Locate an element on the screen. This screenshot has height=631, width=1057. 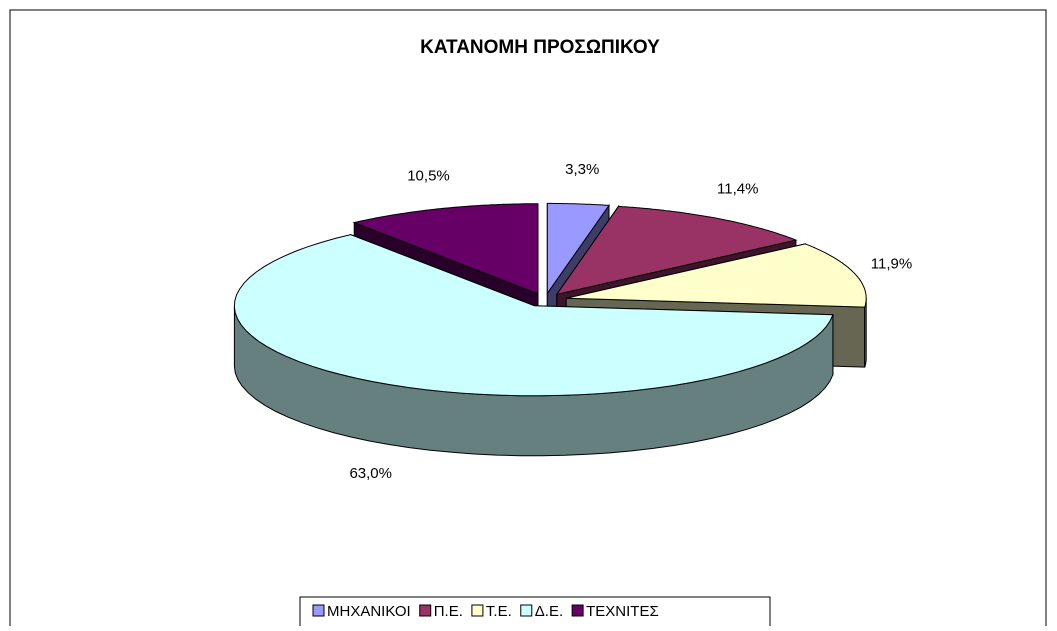
legend-box is located at coordinates (535, 611).